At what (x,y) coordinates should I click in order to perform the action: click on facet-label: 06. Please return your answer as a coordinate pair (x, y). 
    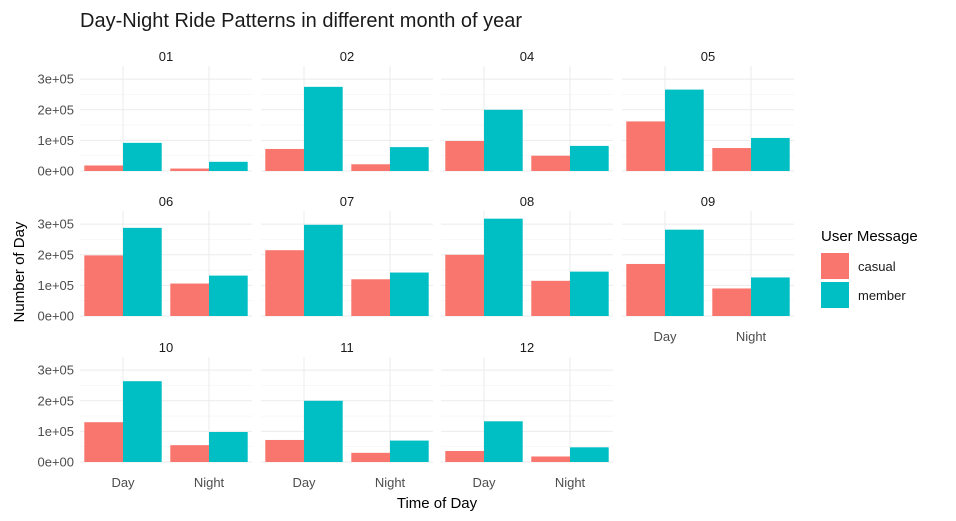
    Looking at the image, I should click on (166, 201).